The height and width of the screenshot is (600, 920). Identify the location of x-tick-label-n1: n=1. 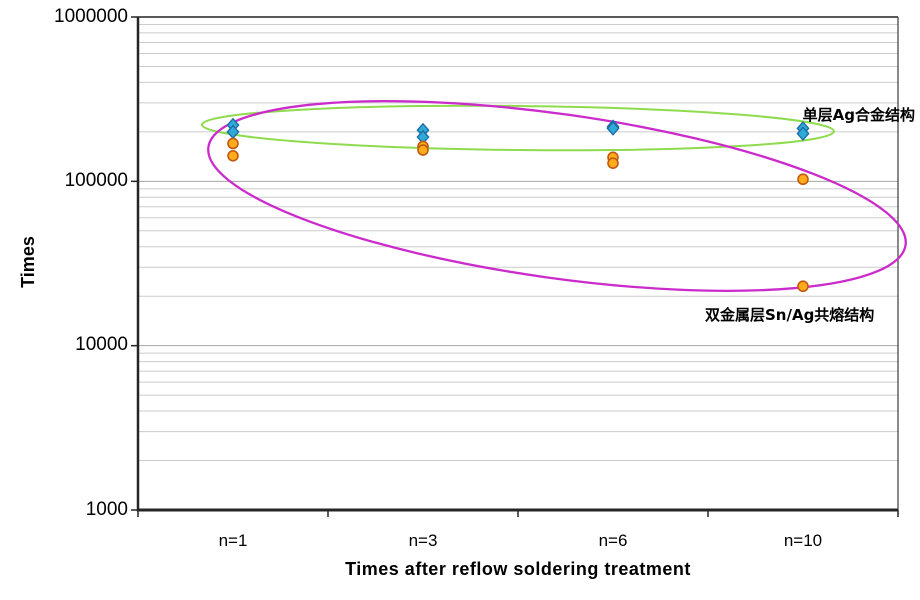
(233, 540).